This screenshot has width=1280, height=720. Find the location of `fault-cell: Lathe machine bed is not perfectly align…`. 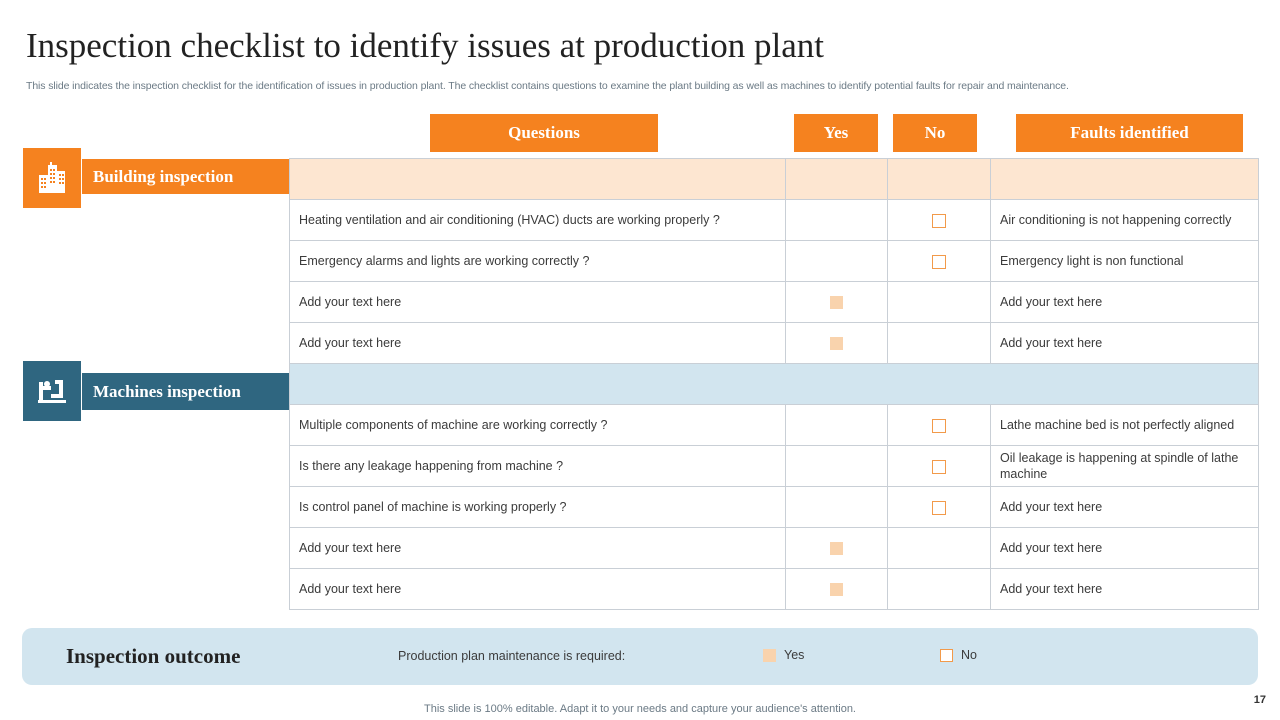

fault-cell: Lathe machine bed is not perfectly align… is located at coordinates (1124, 425).